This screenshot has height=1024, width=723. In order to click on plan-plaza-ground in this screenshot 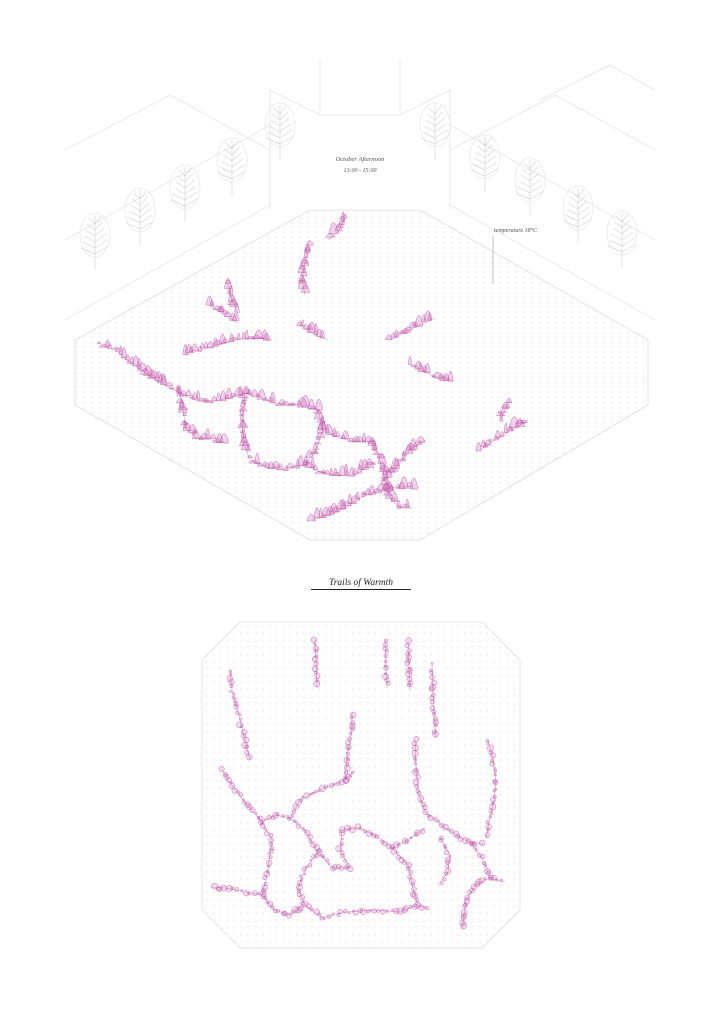, I will do `click(361, 785)`.